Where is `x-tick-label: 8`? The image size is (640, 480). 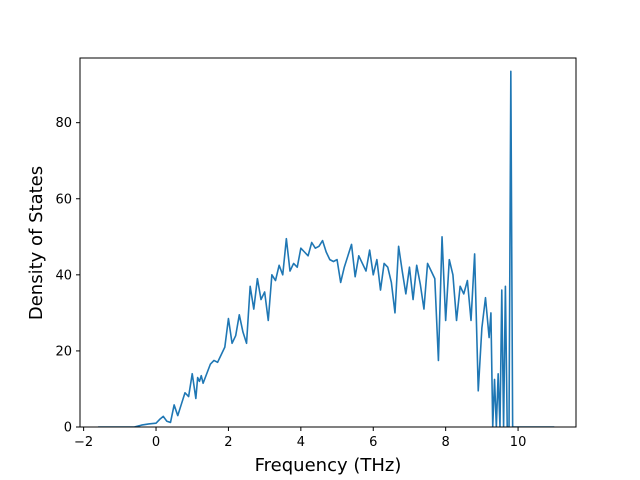 x-tick-label: 8 is located at coordinates (446, 442).